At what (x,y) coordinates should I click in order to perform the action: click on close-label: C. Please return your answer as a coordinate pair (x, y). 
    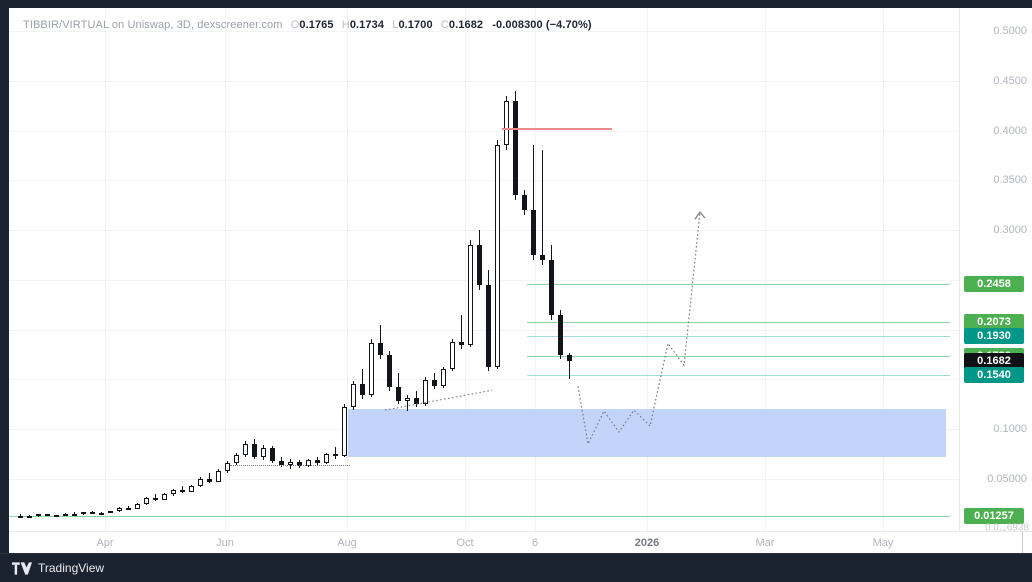
    Looking at the image, I should click on (444, 25).